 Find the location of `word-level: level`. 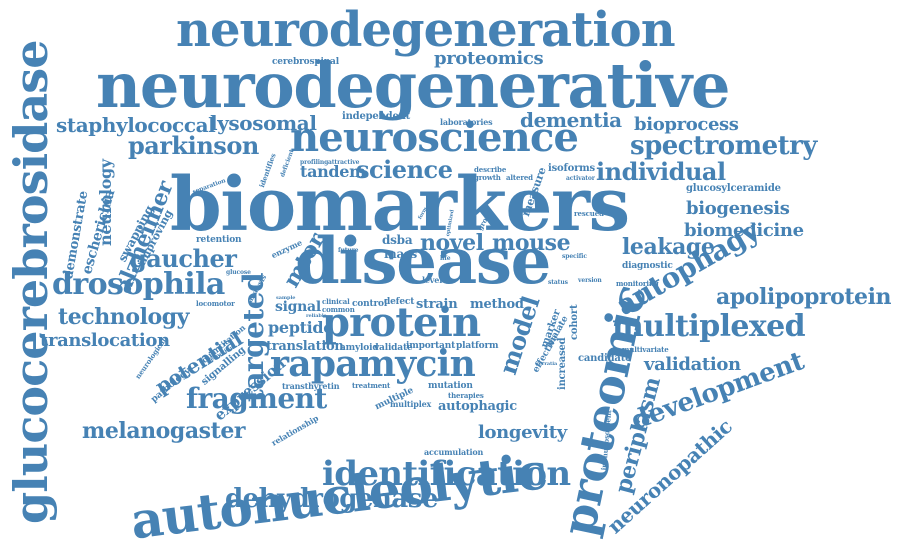

word-level: level is located at coordinates (432, 280).